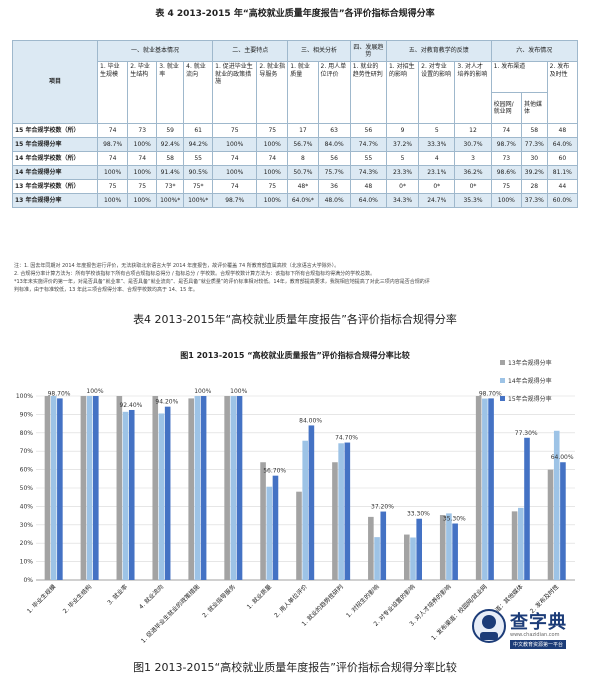 This screenshot has width=590, height=681. I want to click on table-cell: 56, so click(368, 130).